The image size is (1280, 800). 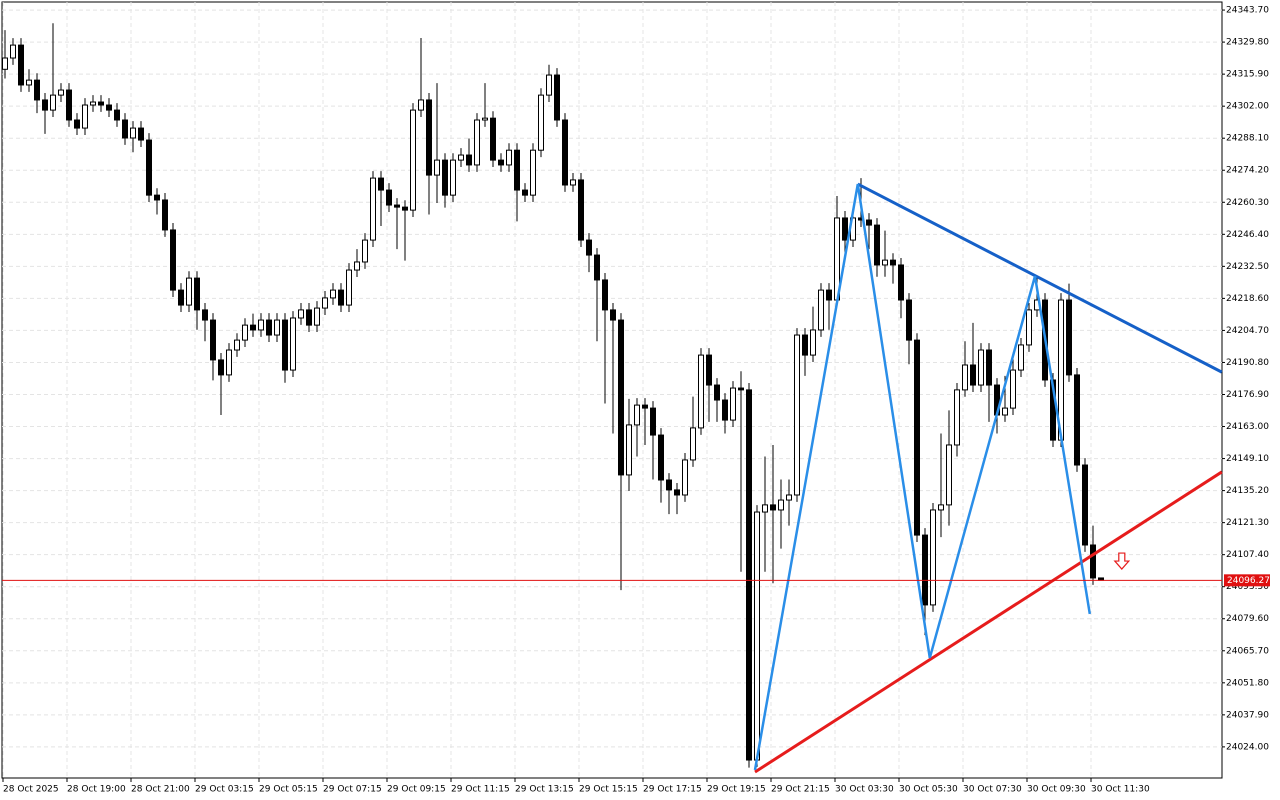 What do you see at coordinates (1247, 11) in the screenshot?
I see `y-tick-label: 24343.70` at bounding box center [1247, 11].